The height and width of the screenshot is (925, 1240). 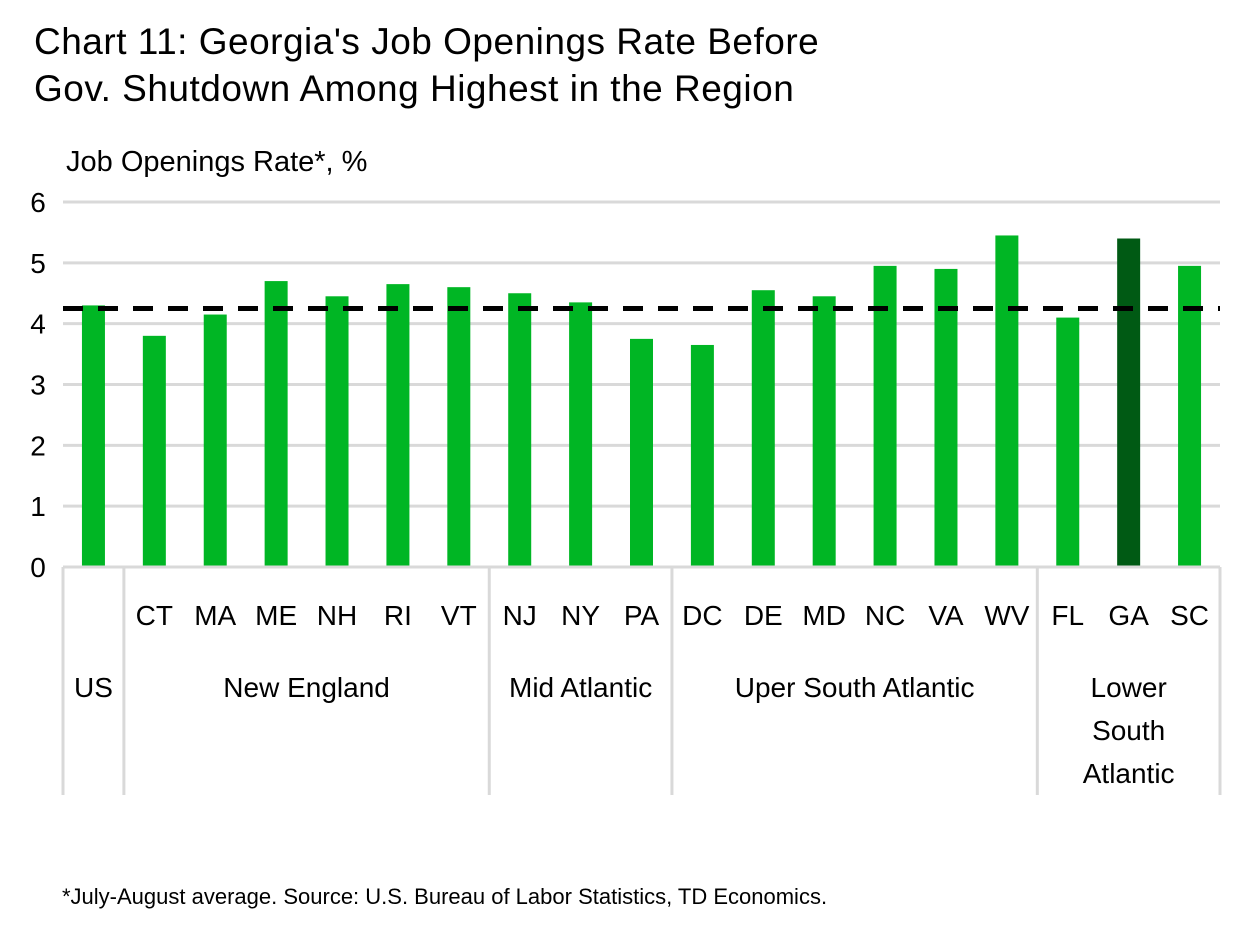 I want to click on bar-sc, so click(x=1190, y=416).